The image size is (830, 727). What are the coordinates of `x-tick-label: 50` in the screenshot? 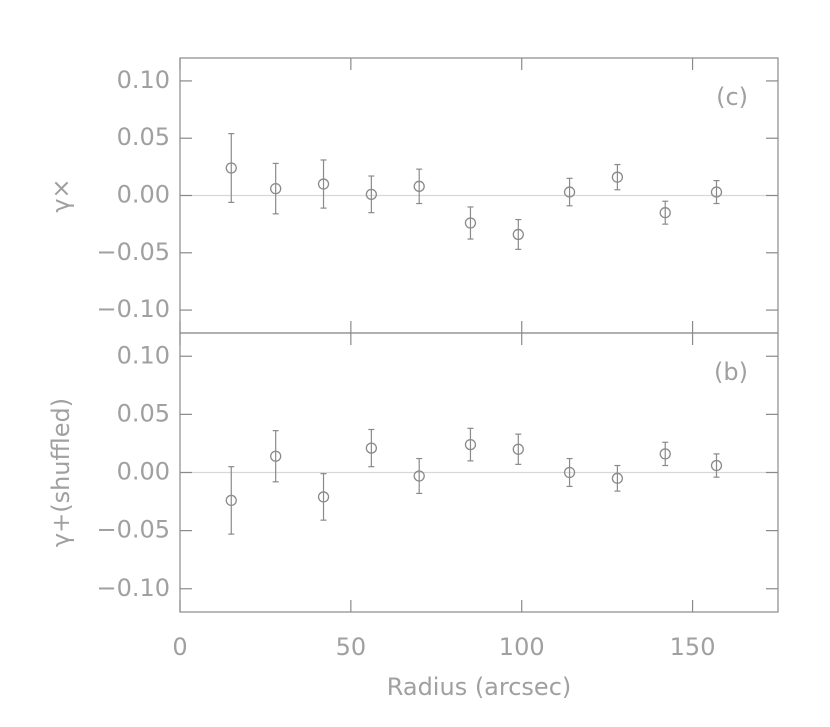 It's located at (351, 647).